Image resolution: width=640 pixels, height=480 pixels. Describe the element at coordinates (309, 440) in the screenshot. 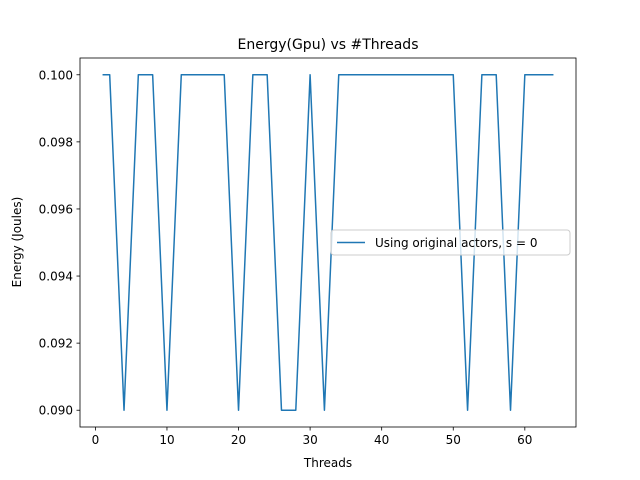

I see `x-tick-label: 30` at that location.